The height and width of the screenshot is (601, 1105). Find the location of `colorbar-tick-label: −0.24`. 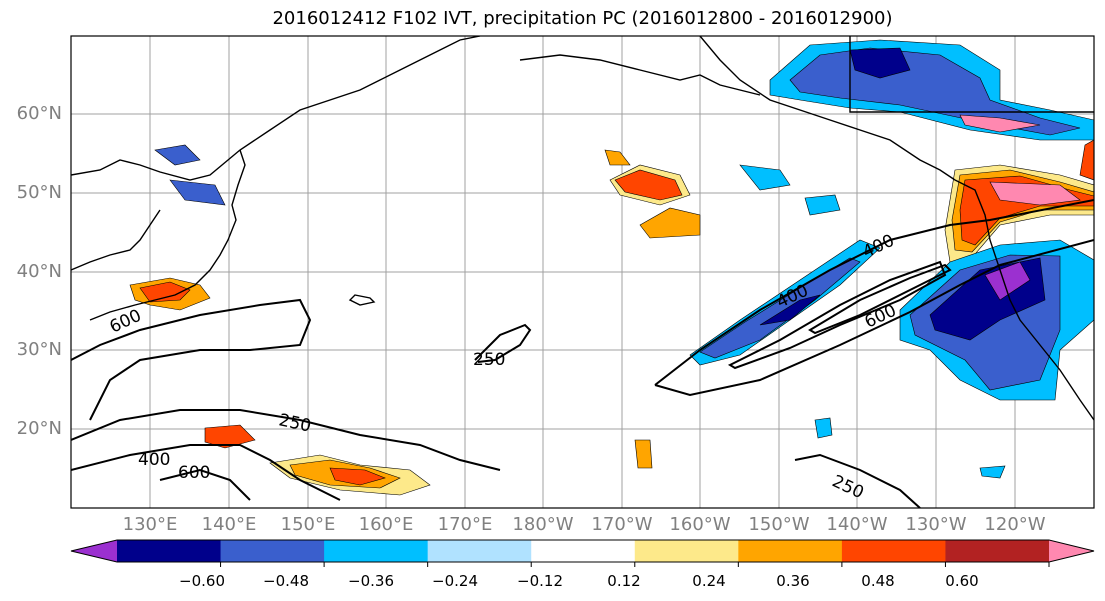

colorbar-tick-label: −0.24 is located at coordinates (455, 581).